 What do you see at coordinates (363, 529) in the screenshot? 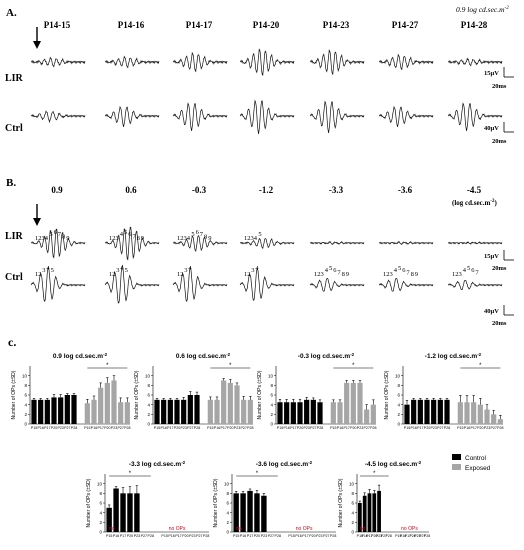
I see `no-ops-annotation: no` at bounding box center [363, 529].